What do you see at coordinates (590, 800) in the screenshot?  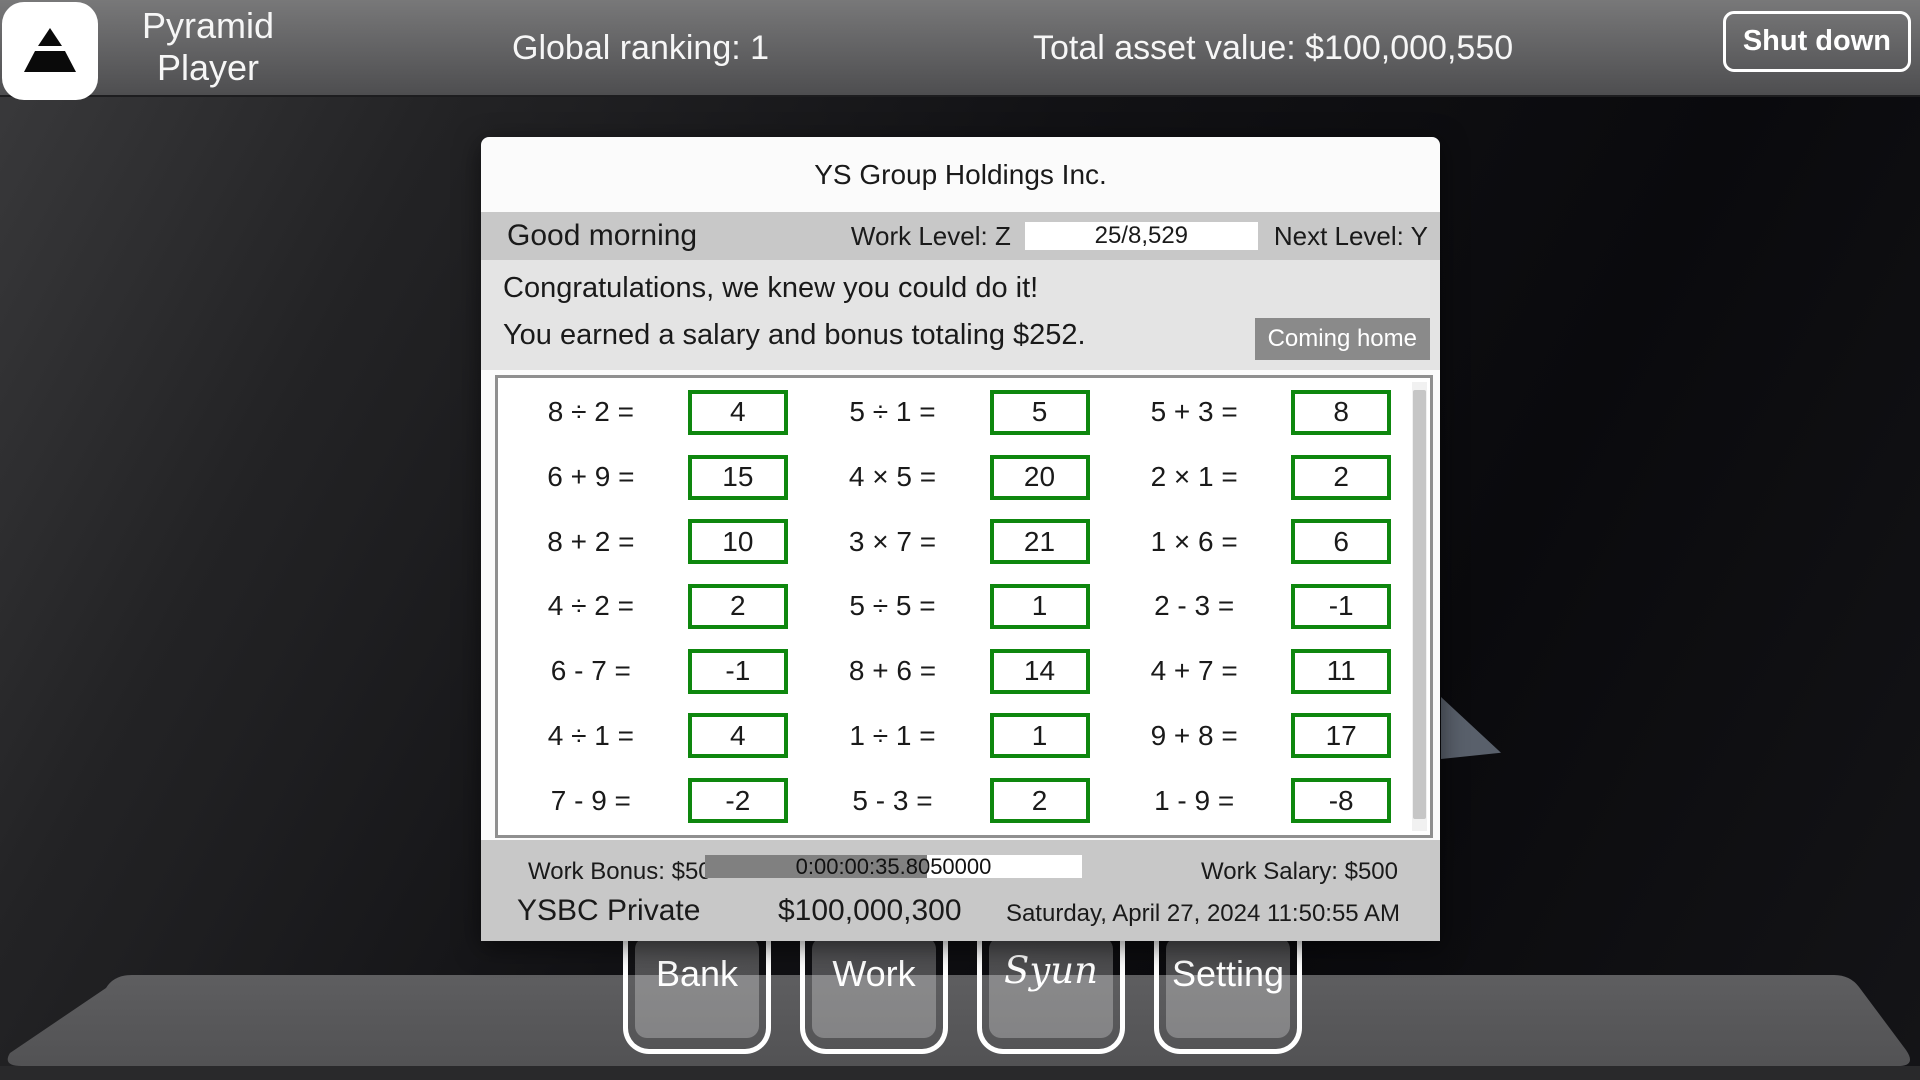 I see `equation-text: 7 - 9 =` at bounding box center [590, 800].